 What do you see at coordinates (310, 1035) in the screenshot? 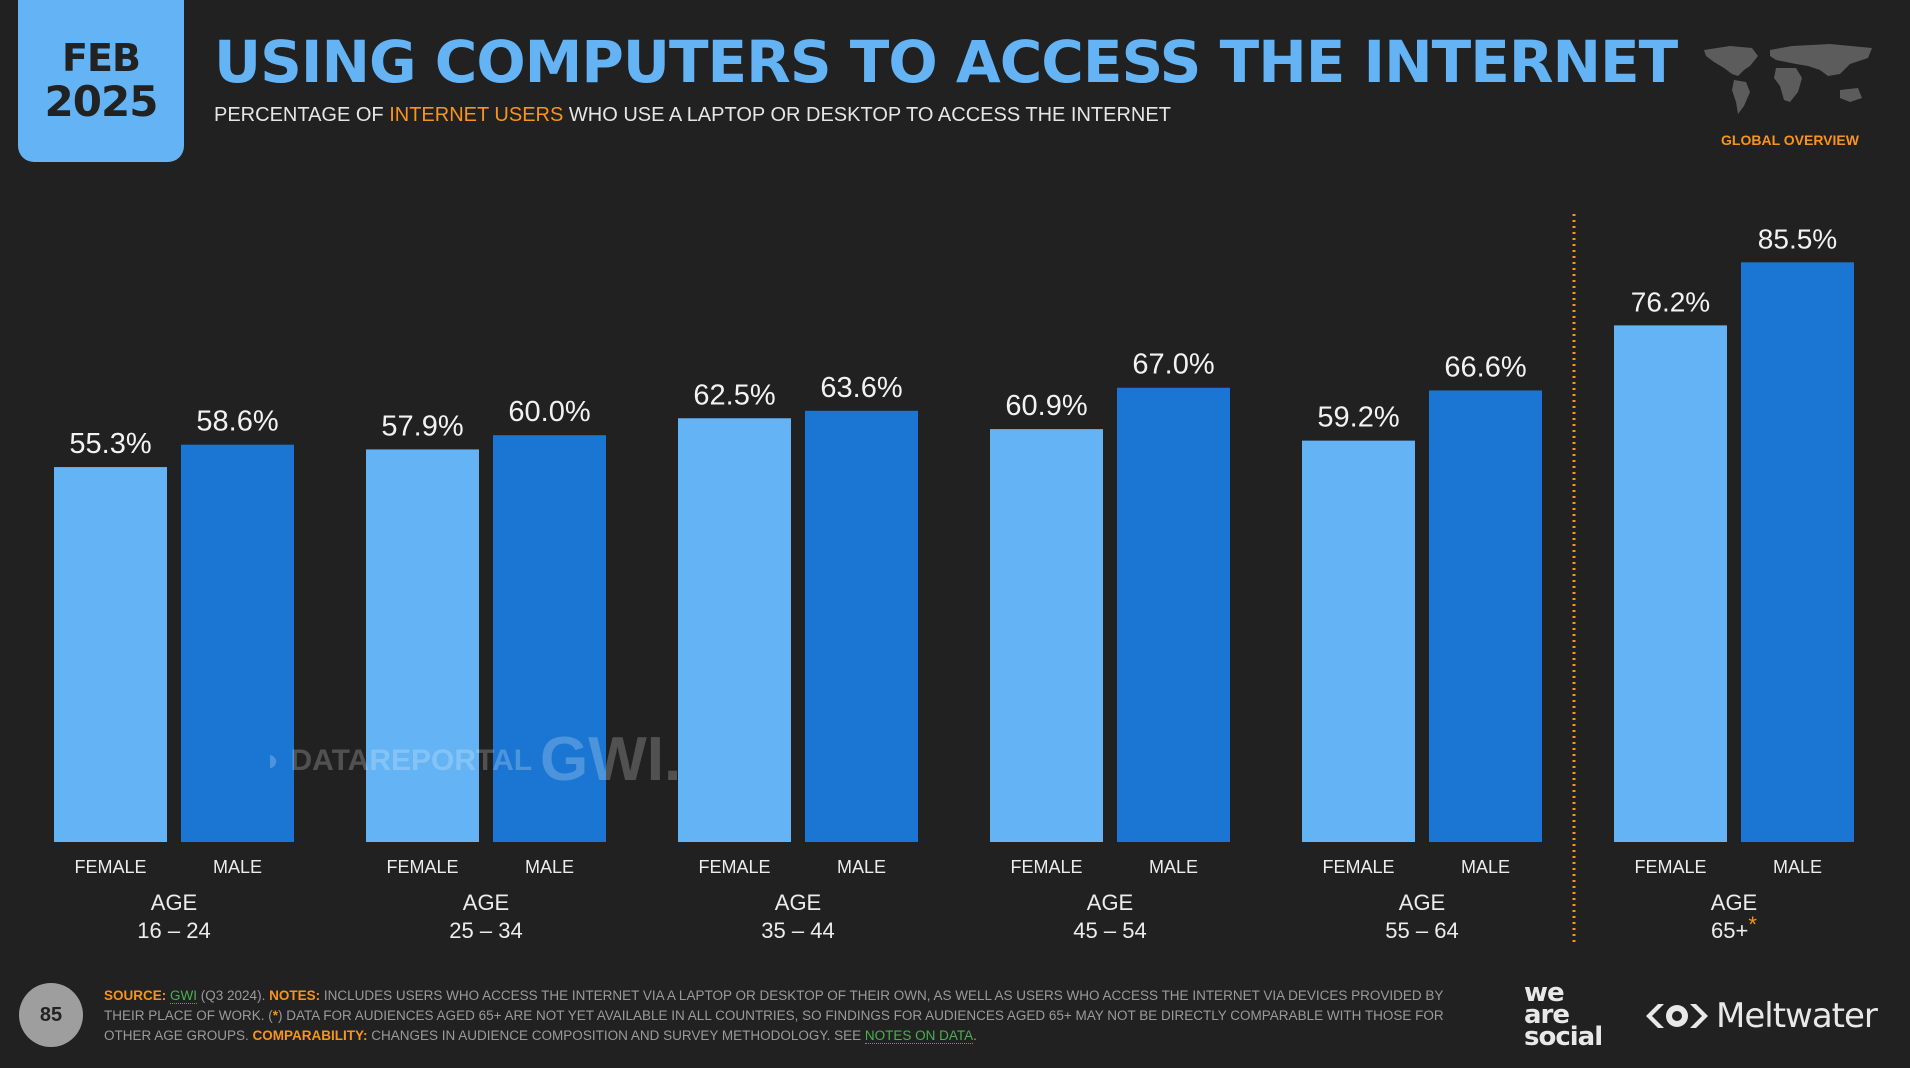
I see `comparability-label: COMPARABILITY:` at bounding box center [310, 1035].